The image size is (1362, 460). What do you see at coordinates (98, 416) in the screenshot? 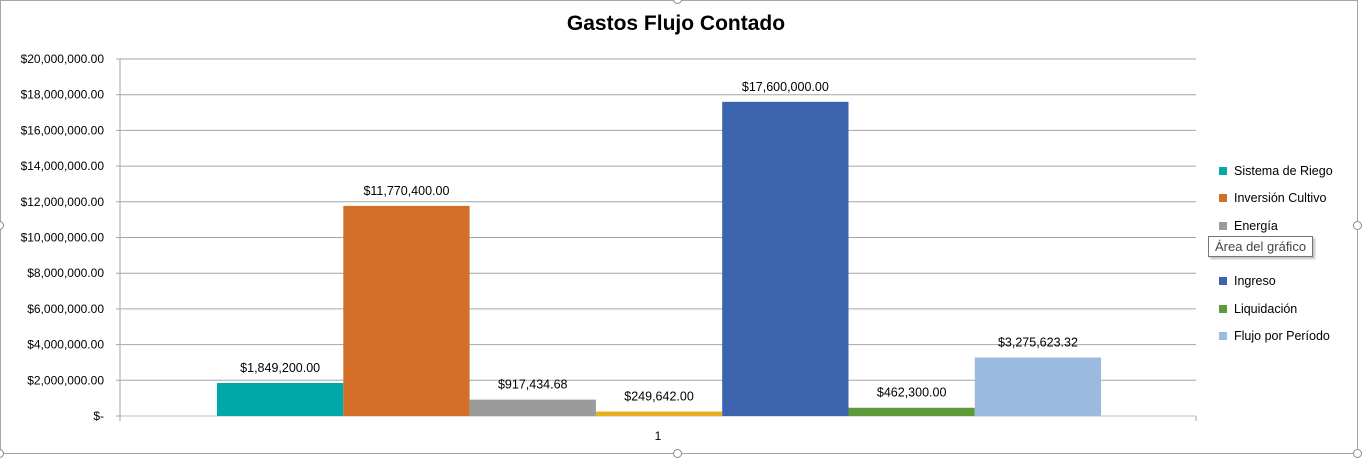
I see `y-tick-label: $-` at bounding box center [98, 416].